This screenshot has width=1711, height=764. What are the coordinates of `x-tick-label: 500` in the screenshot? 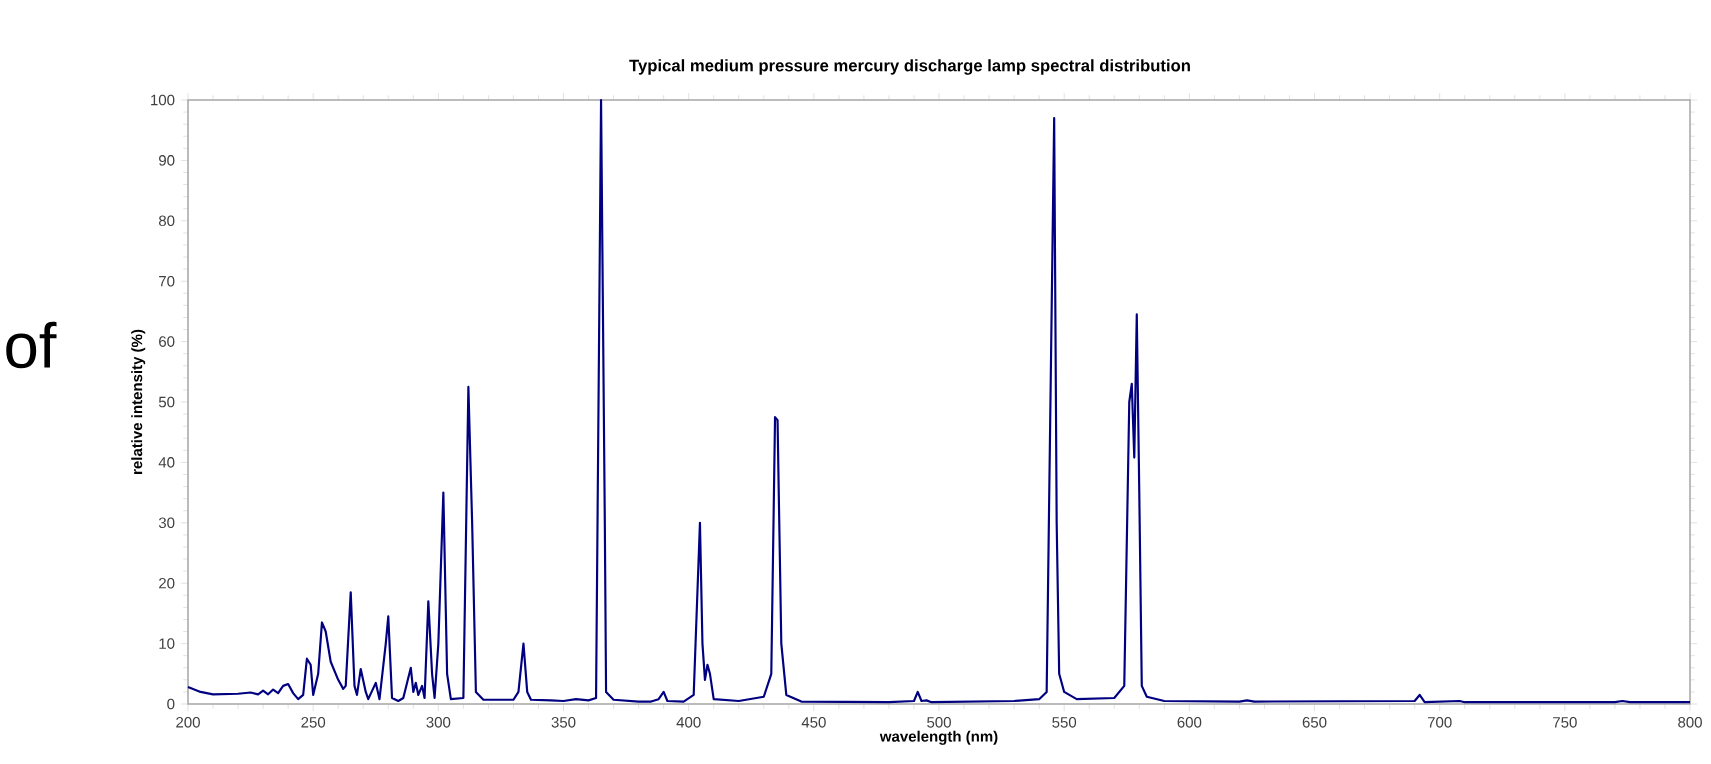 It's located at (939, 722).